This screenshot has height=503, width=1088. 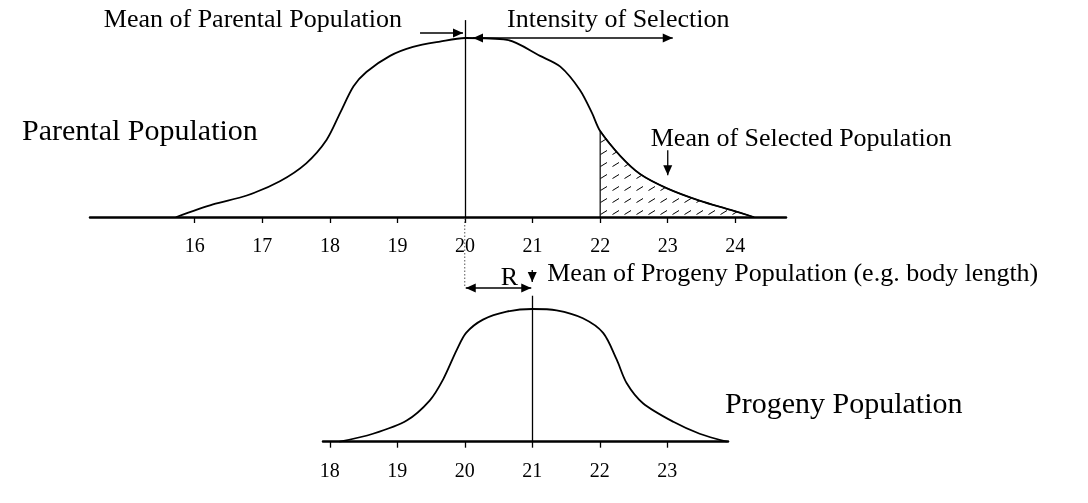 What do you see at coordinates (194, 245) in the screenshot?
I see `x-tick-label: 16` at bounding box center [194, 245].